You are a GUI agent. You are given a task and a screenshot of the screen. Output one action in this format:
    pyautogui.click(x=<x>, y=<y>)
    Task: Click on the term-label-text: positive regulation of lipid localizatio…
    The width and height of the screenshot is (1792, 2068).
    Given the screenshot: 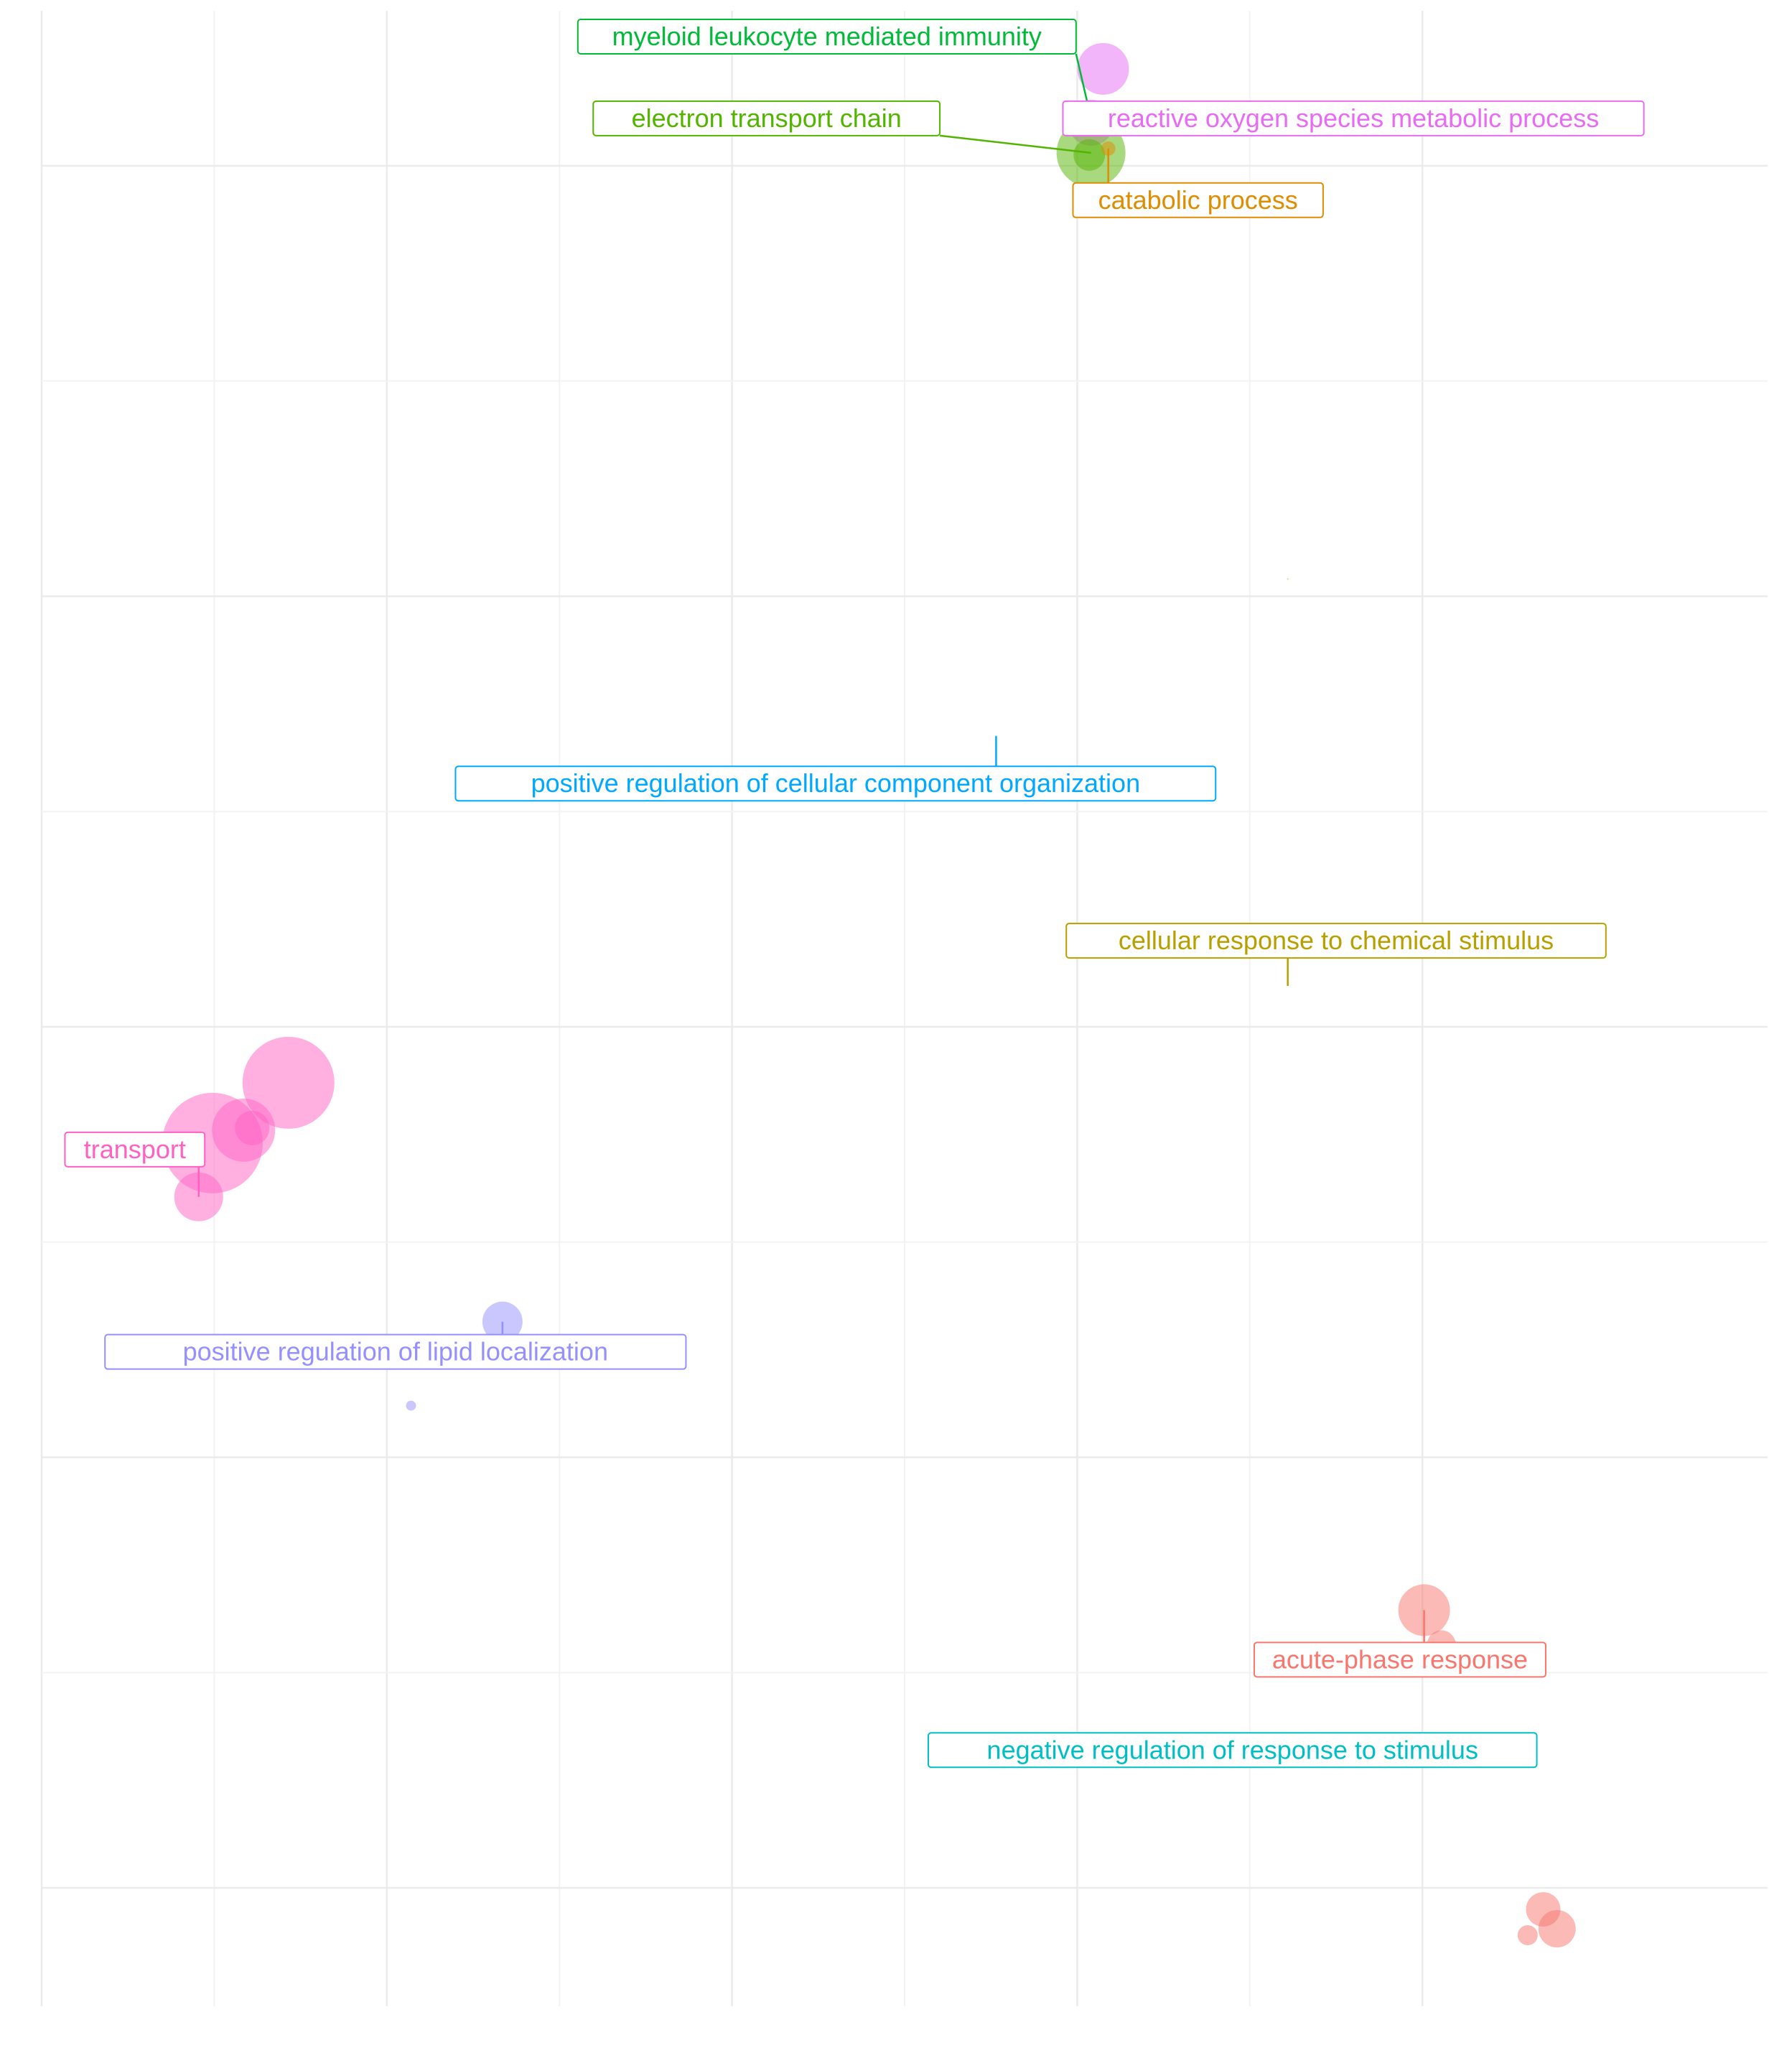 What is the action you would take?
    pyautogui.click(x=395, y=1351)
    